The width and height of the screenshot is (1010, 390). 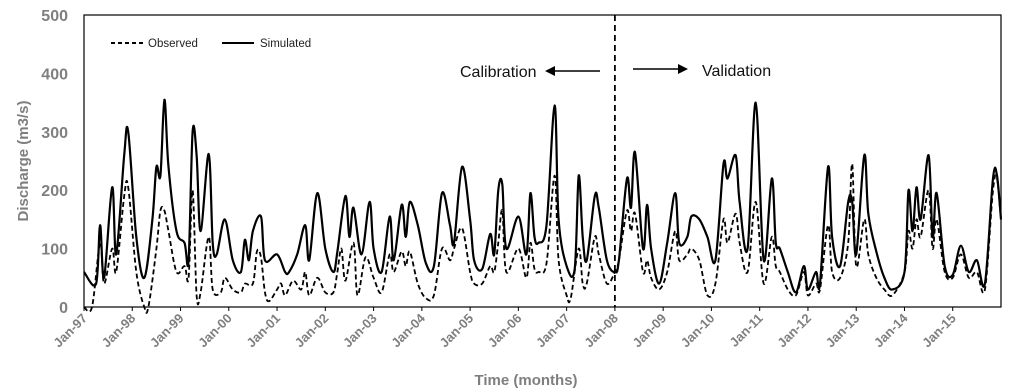 I want to click on x-tick-label: Jan-12, so click(x=794, y=331).